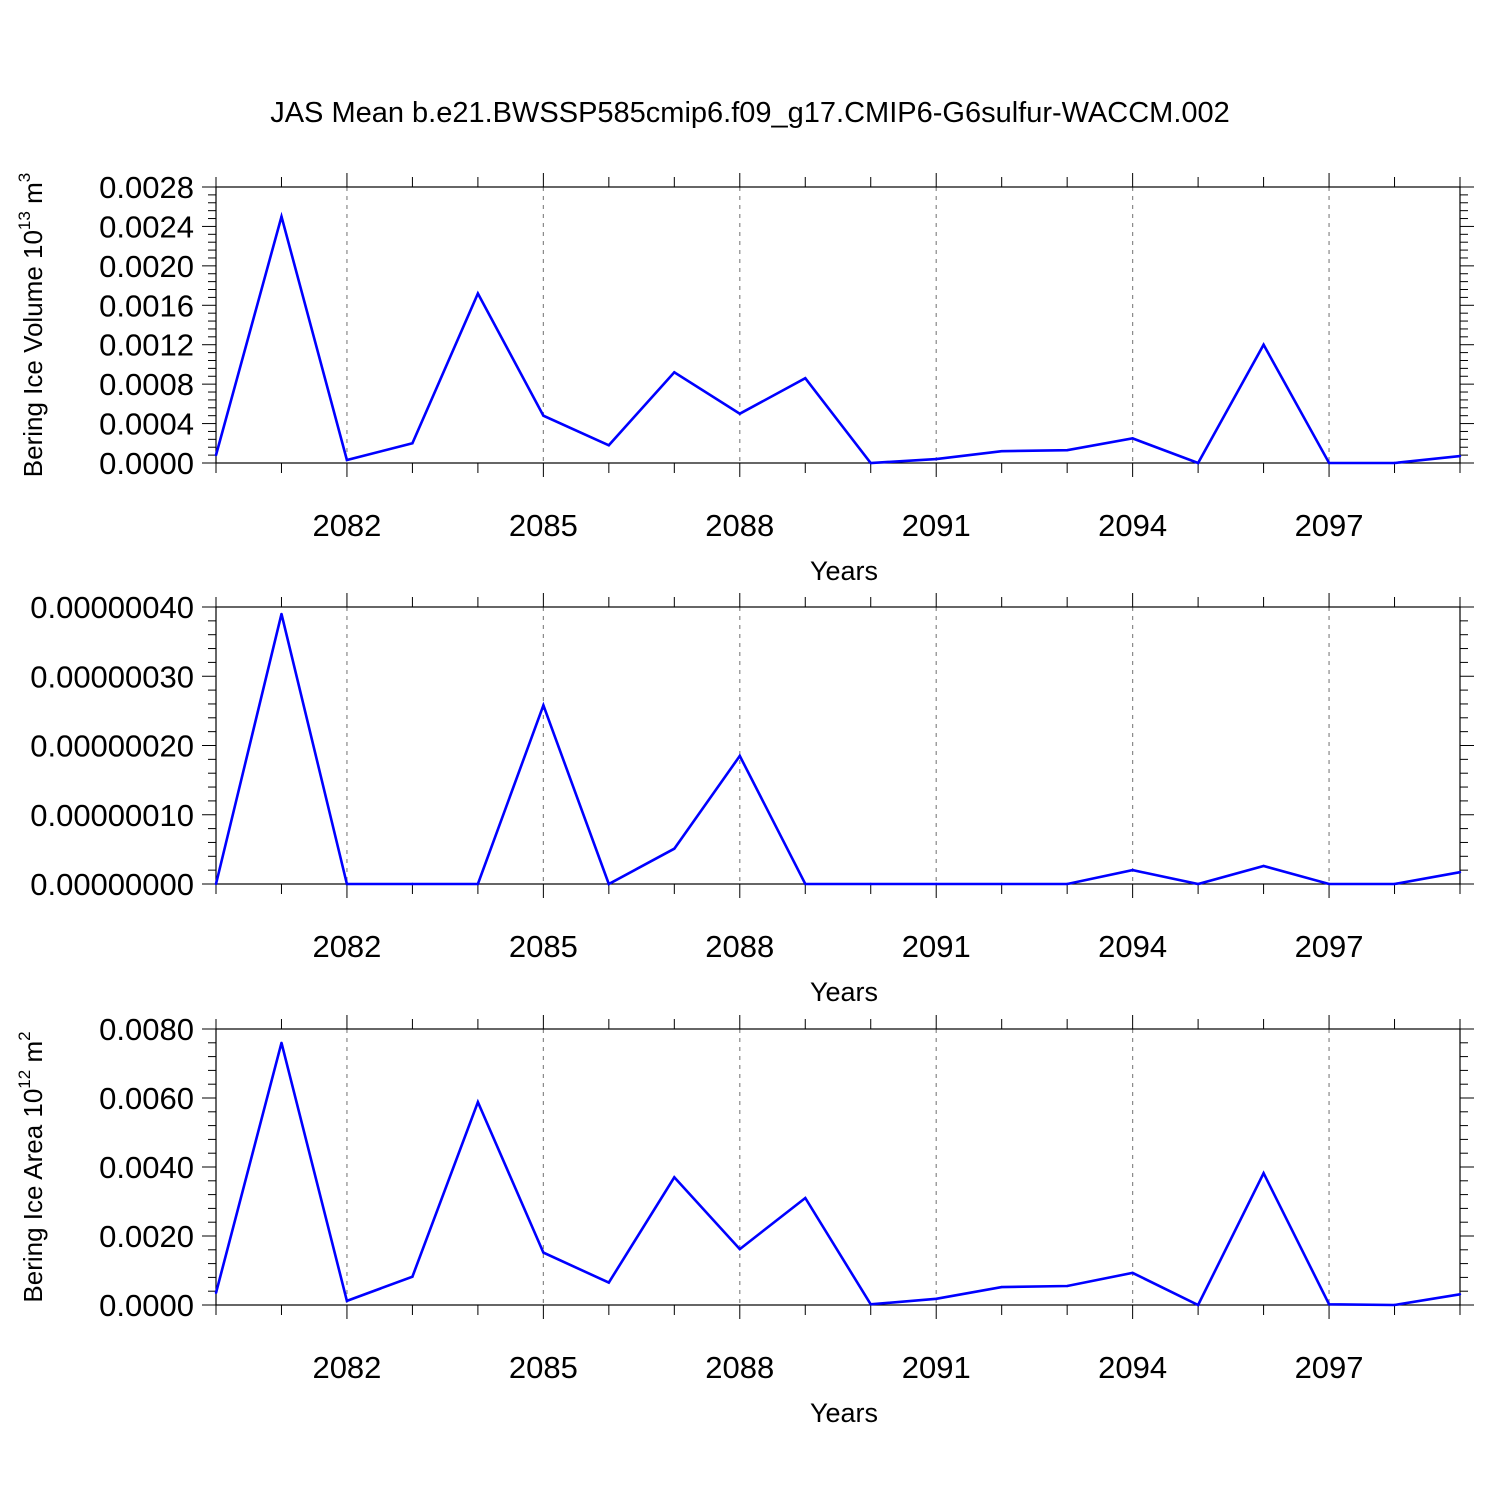 The image size is (1500, 1500). Describe the element at coordinates (146, 384) in the screenshot. I see `y-tick-label: 0.0008` at that location.